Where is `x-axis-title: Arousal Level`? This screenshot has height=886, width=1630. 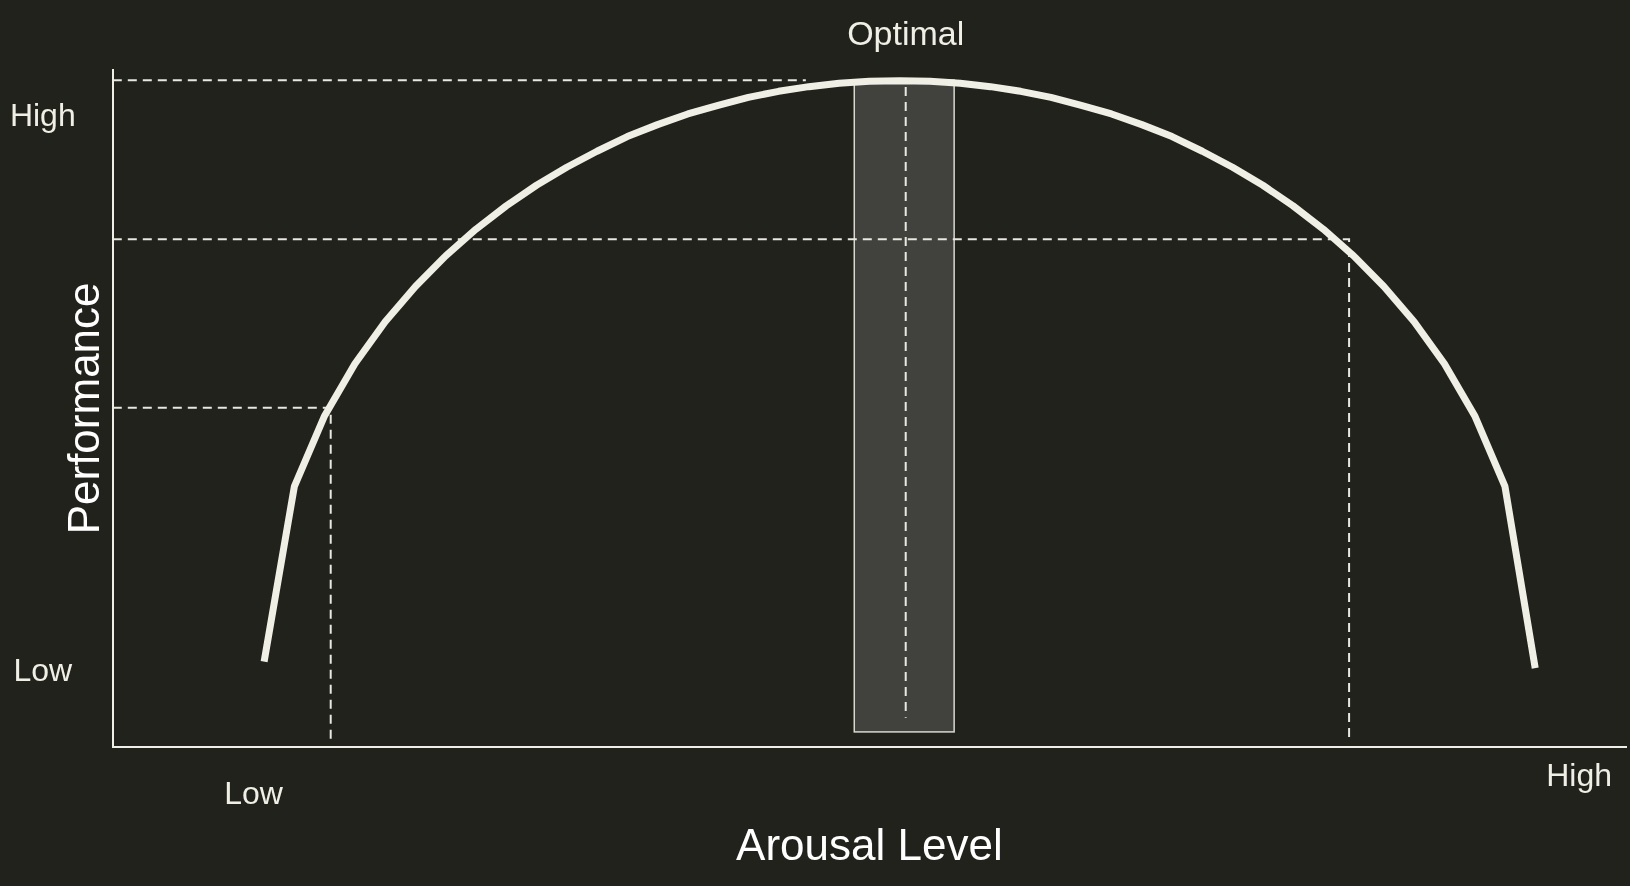 x-axis-title: Arousal Level is located at coordinates (869, 844).